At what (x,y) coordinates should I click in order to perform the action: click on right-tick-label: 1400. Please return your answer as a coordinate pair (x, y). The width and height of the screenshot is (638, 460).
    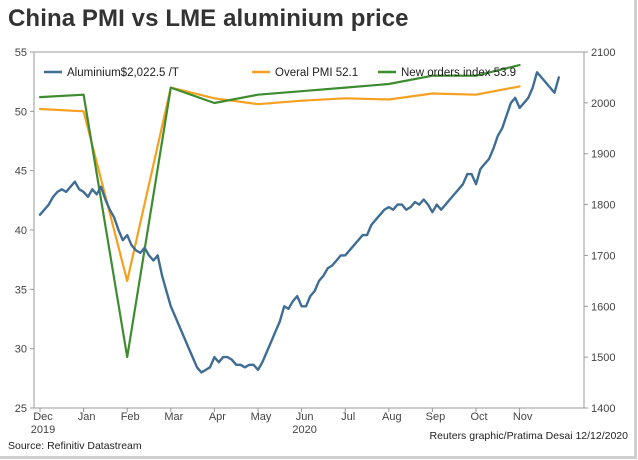
    Looking at the image, I should click on (603, 409).